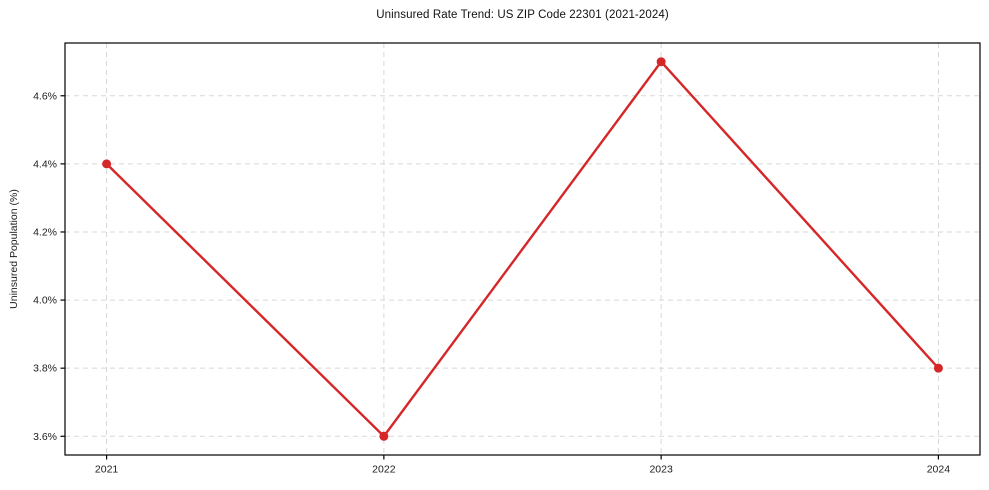 The width and height of the screenshot is (989, 490). What do you see at coordinates (107, 470) in the screenshot?
I see `x-tick-label: 2021` at bounding box center [107, 470].